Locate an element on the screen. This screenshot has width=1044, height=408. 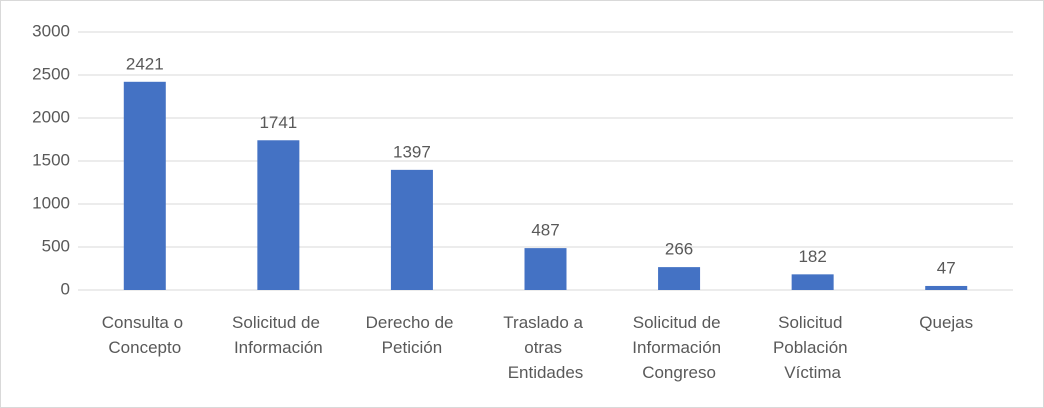
y-tick-label: 2500 is located at coordinates (51, 73).